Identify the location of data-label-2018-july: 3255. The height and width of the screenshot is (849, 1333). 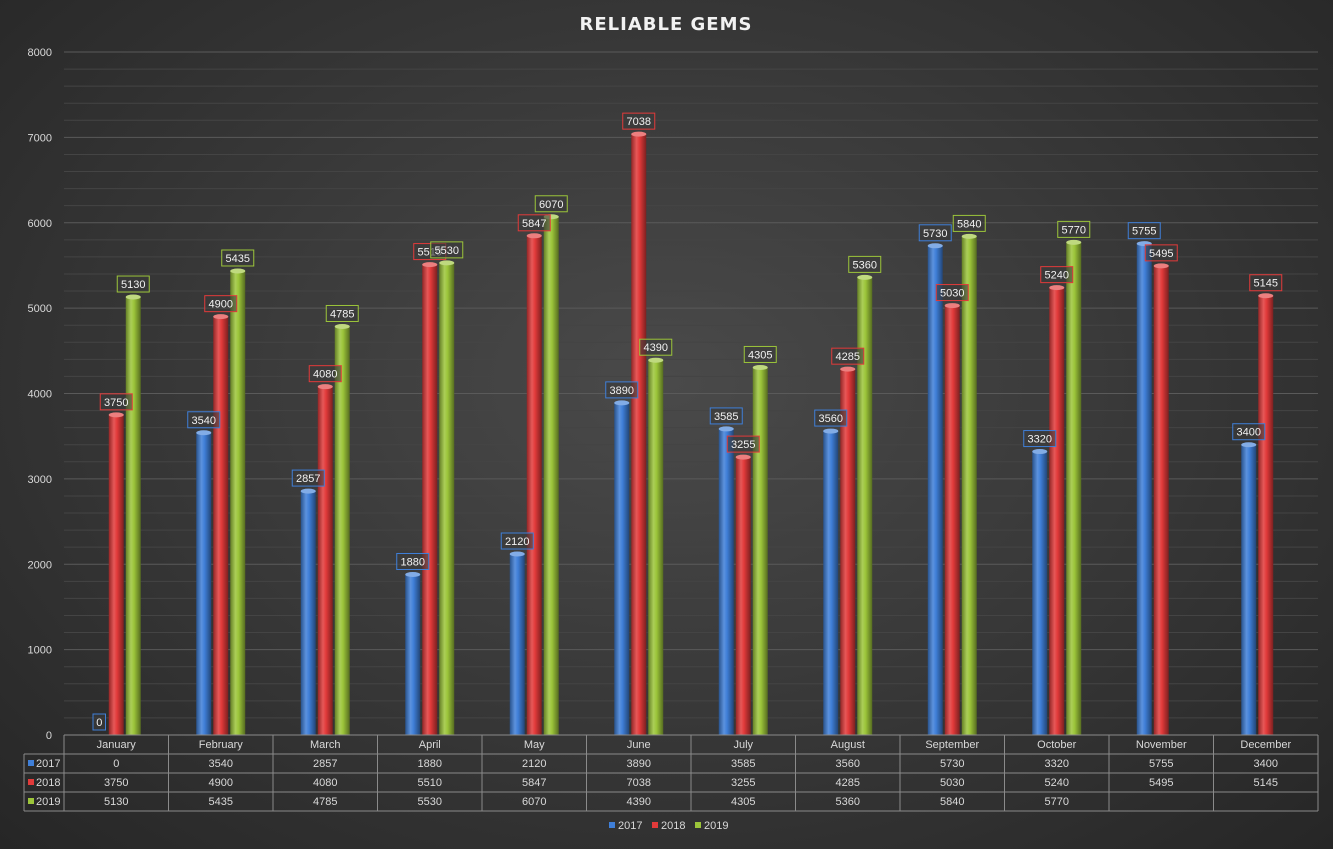
(743, 445).